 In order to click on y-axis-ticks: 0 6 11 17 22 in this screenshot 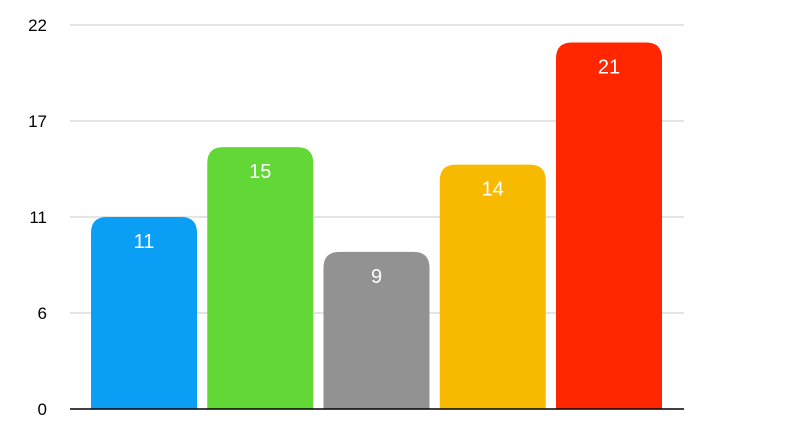, I will do `click(37, 217)`.